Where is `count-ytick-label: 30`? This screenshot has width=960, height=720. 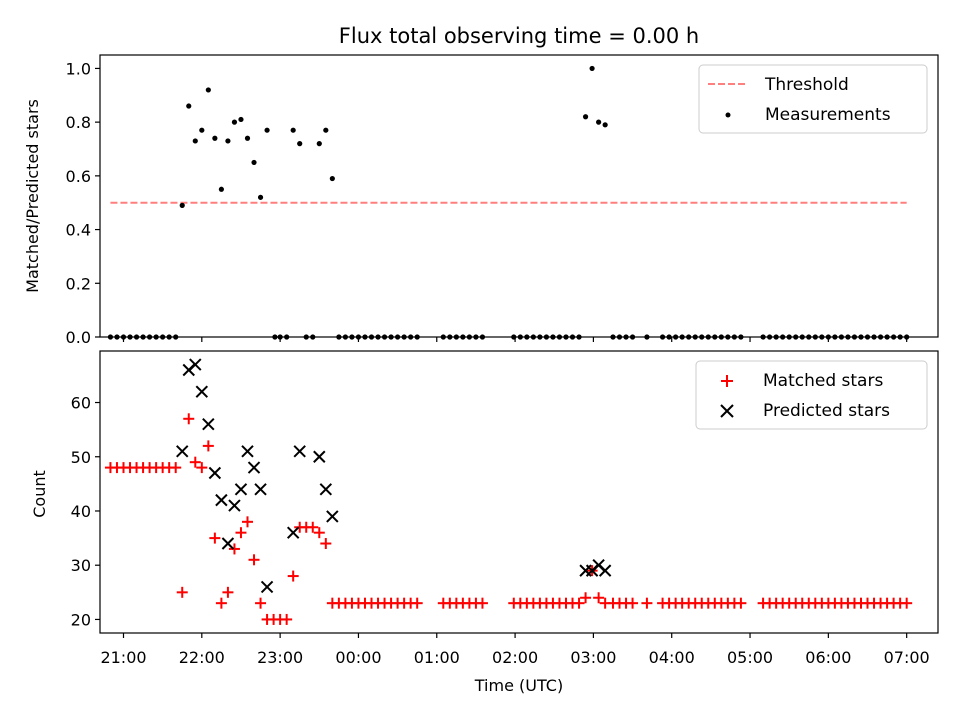
count-ytick-label: 30 is located at coordinates (81, 565).